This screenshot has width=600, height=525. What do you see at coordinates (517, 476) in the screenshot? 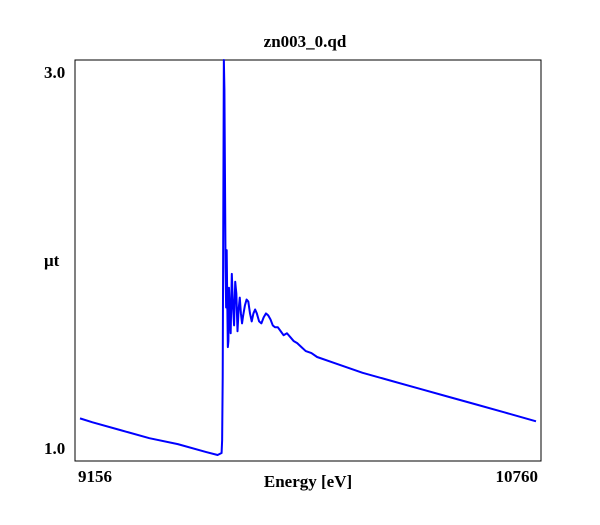
I see `x-tick-right: 10760` at bounding box center [517, 476].